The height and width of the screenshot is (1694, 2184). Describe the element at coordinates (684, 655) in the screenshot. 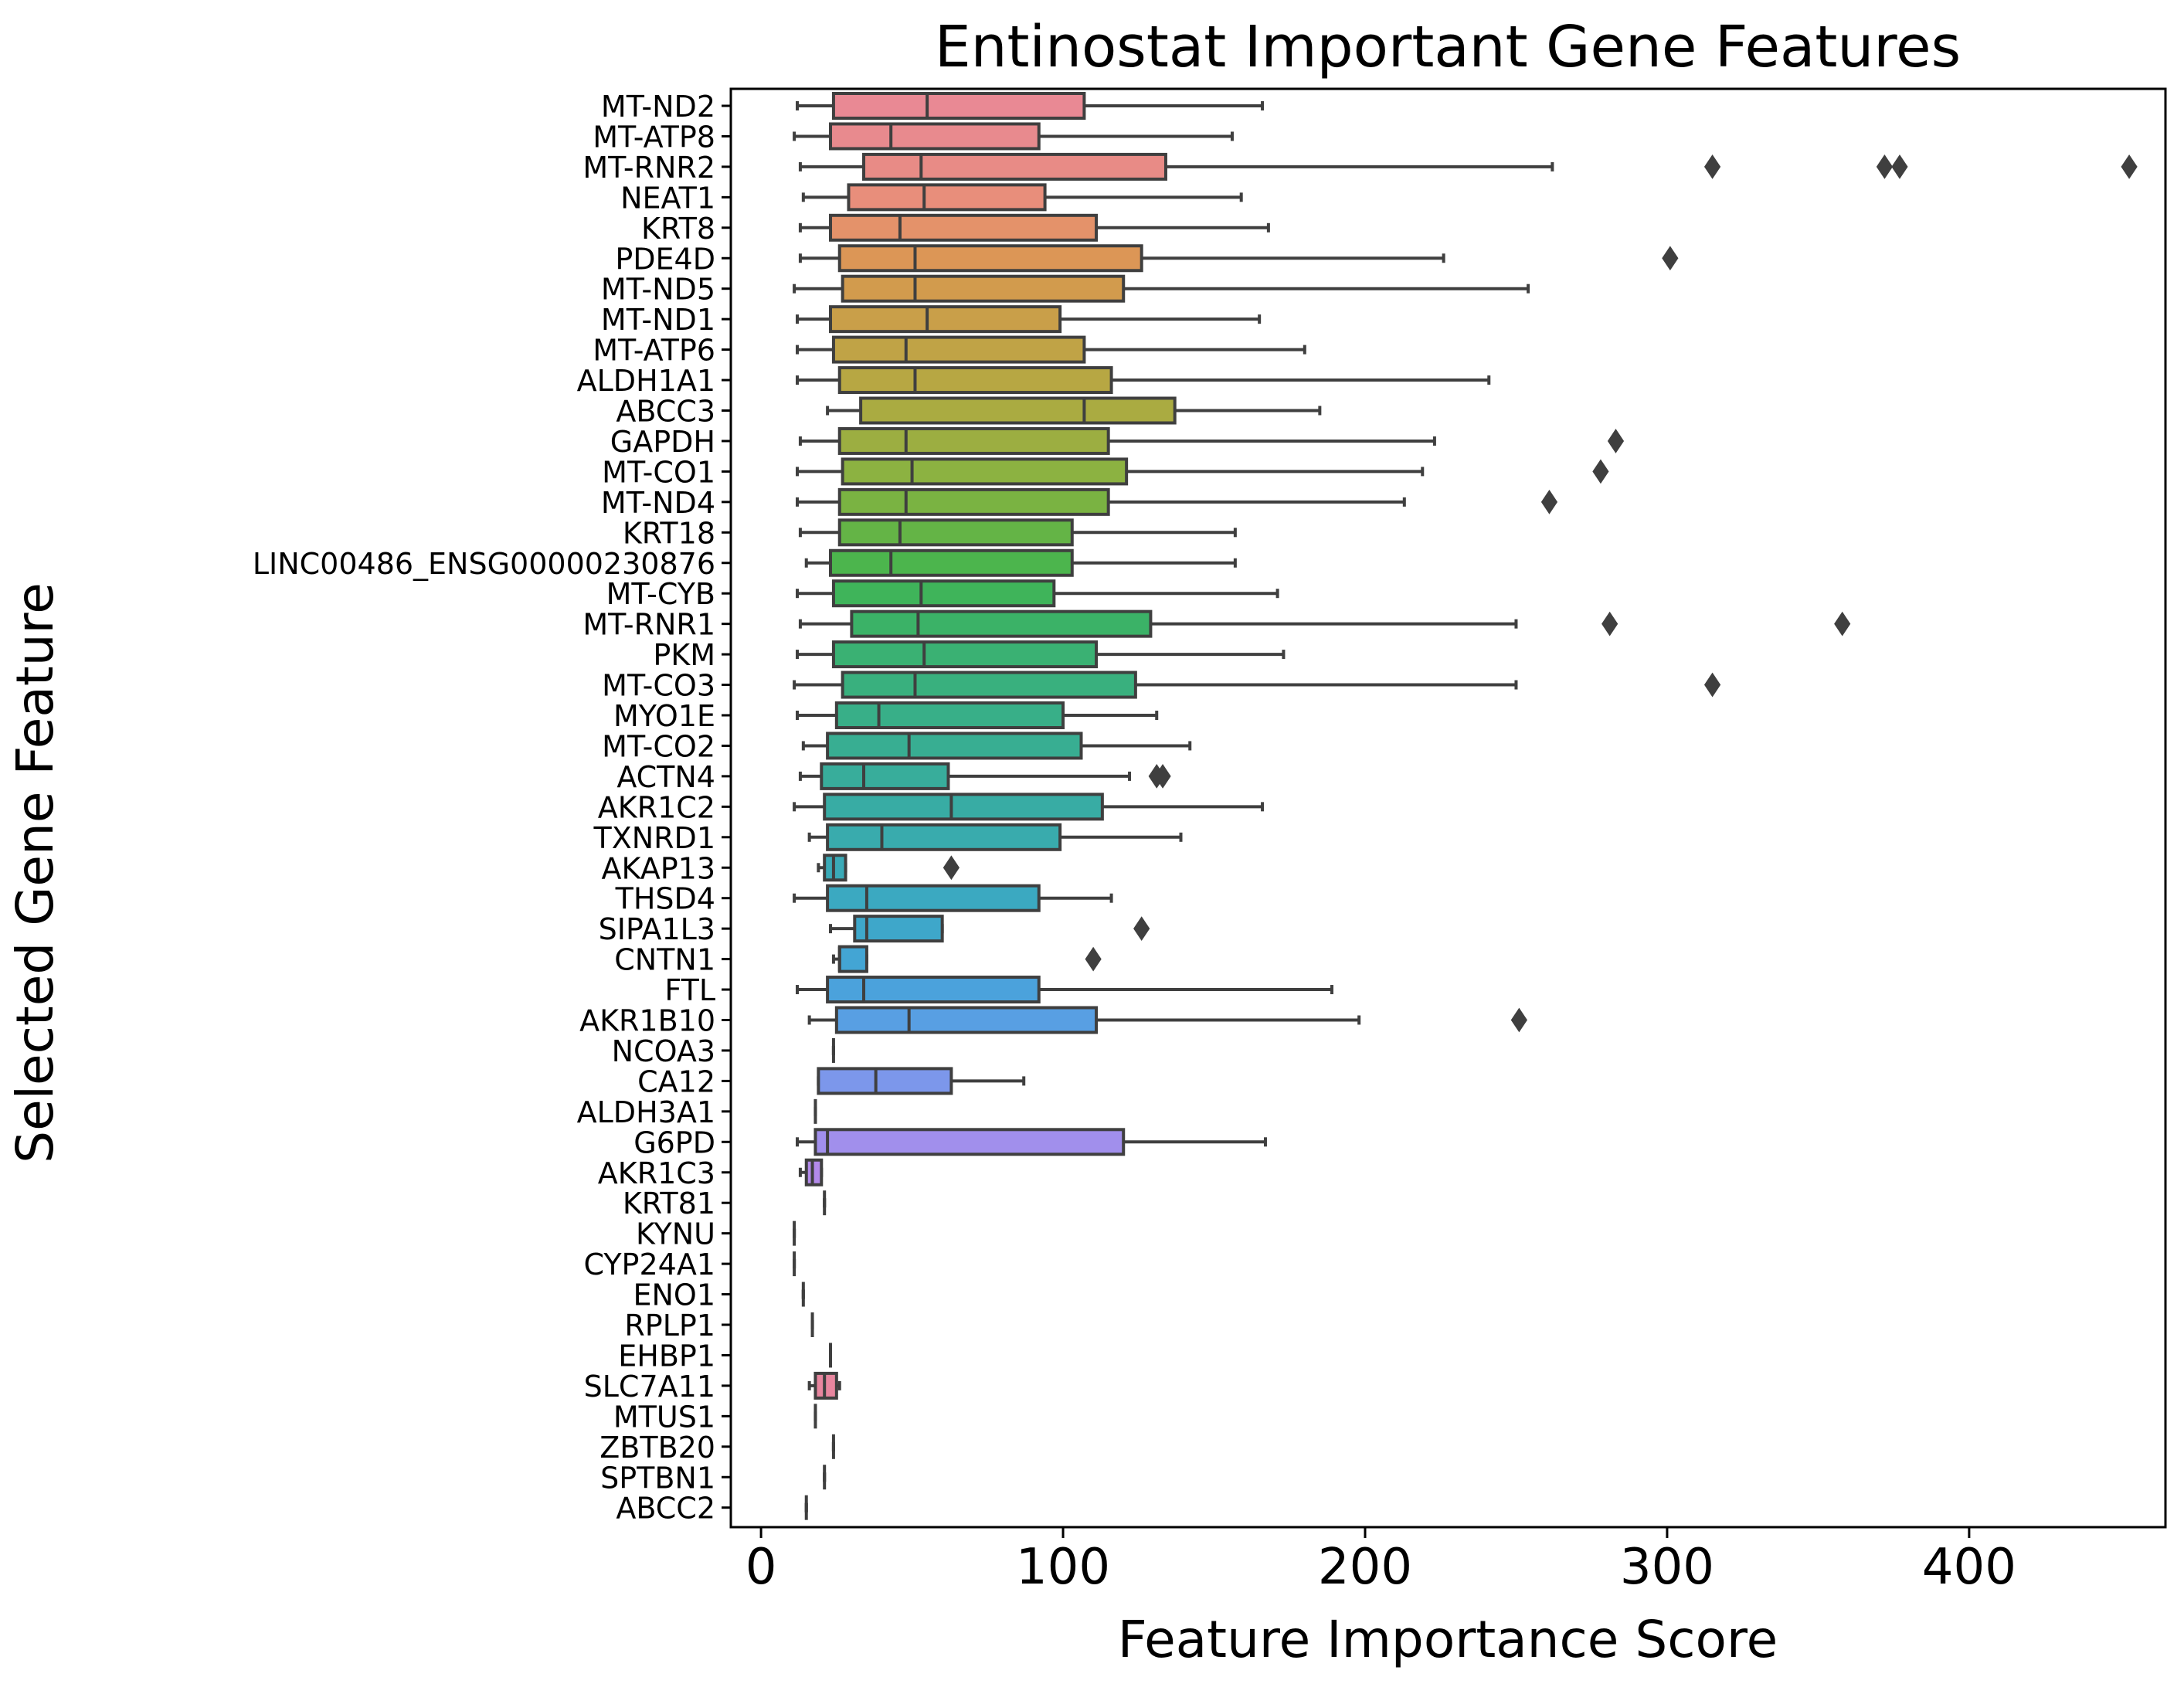

I see `y-tick-label: PKM` at that location.